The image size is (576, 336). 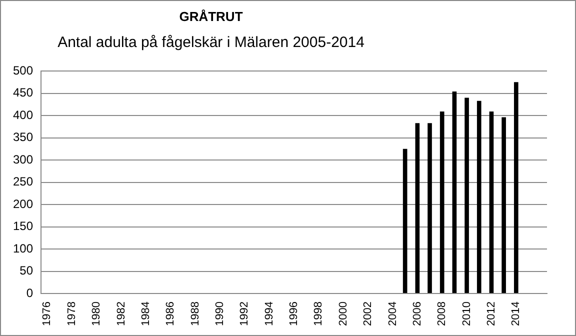 What do you see at coordinates (23, 226) in the screenshot?
I see `y-tick-label: 150` at bounding box center [23, 226].